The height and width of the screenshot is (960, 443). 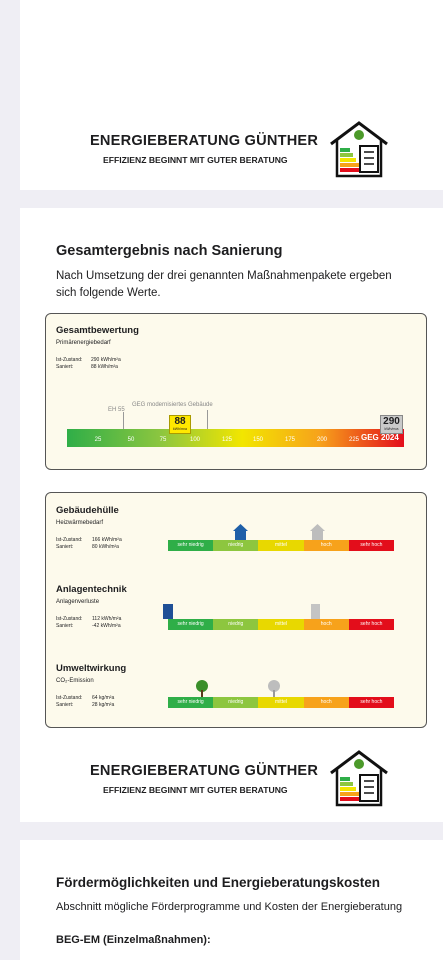 I want to click on overall-subtitle: Primärenergiebedarf, so click(x=83, y=343).